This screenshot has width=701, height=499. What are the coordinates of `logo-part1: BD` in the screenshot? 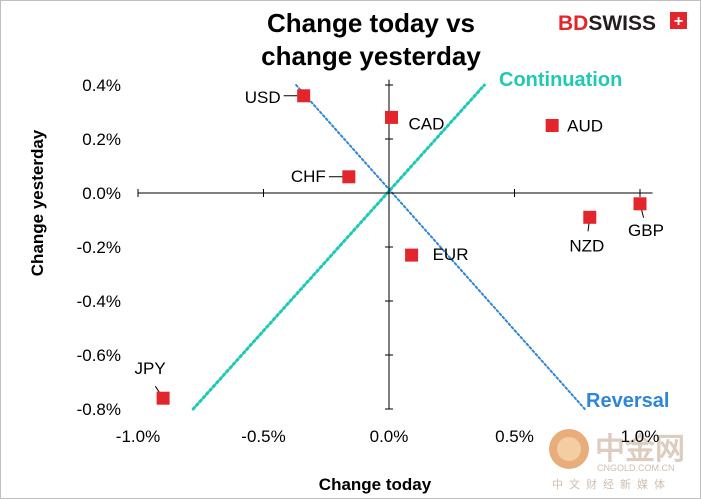 It's located at (573, 23).